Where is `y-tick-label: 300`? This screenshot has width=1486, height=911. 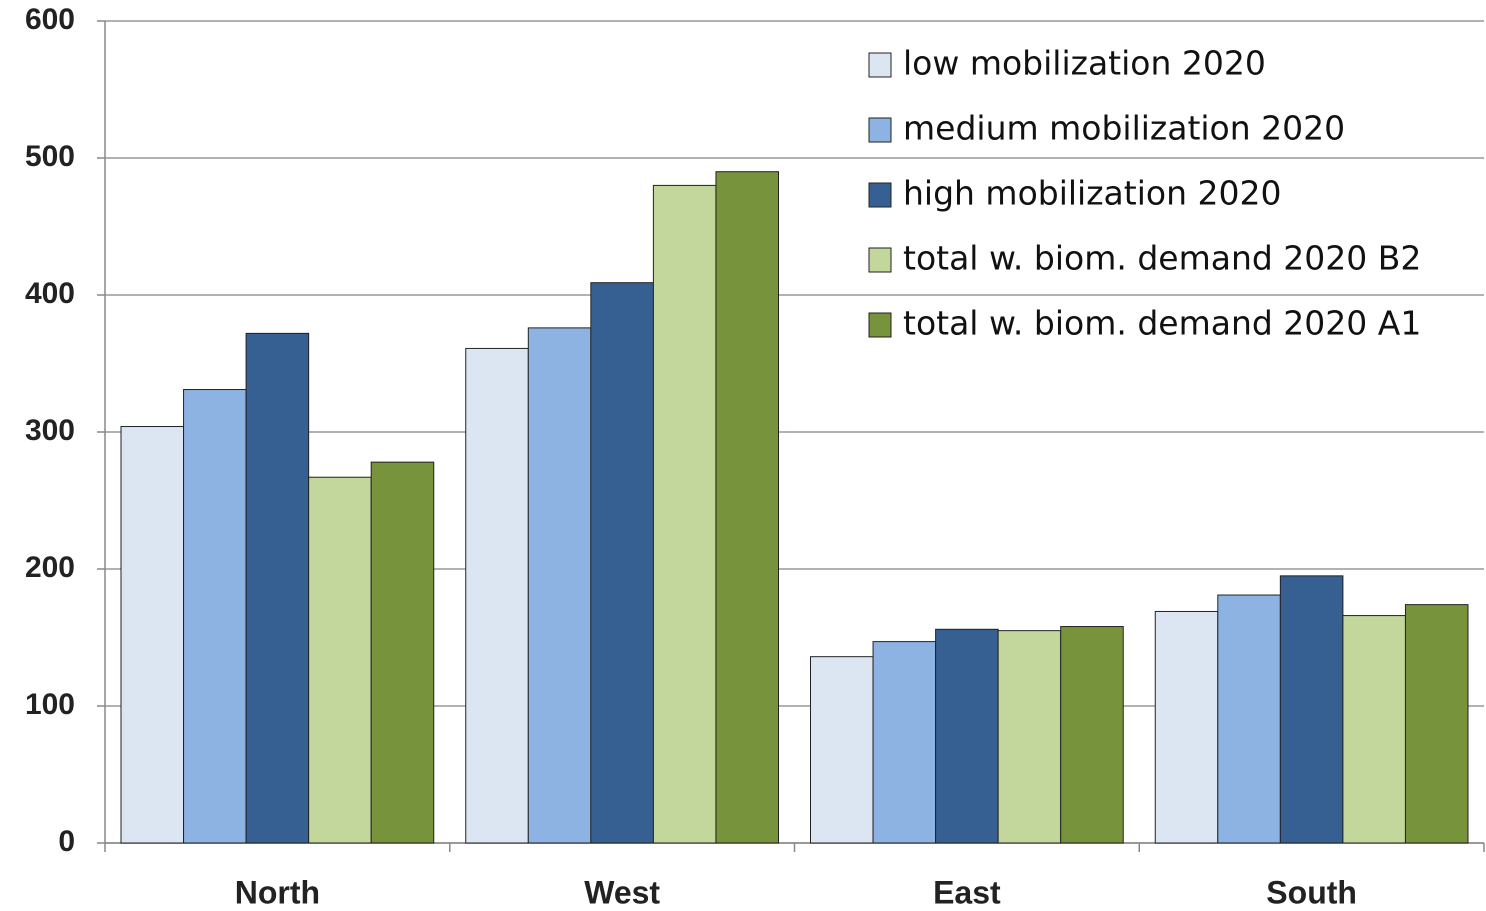 y-tick-label: 300 is located at coordinates (50, 430).